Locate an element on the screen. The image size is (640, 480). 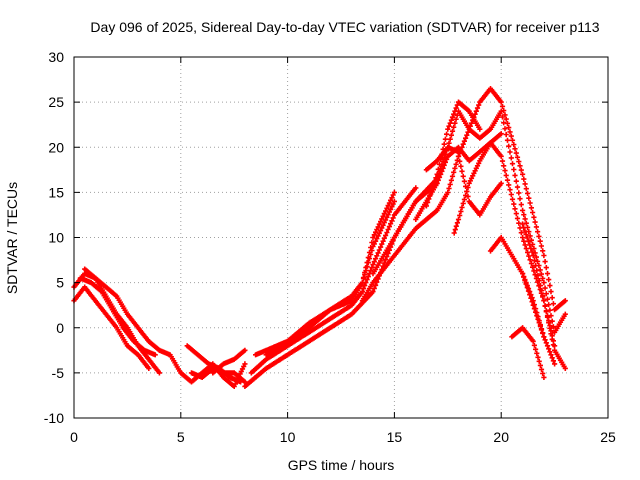
y-tick-label: 15 is located at coordinates (56, 192).